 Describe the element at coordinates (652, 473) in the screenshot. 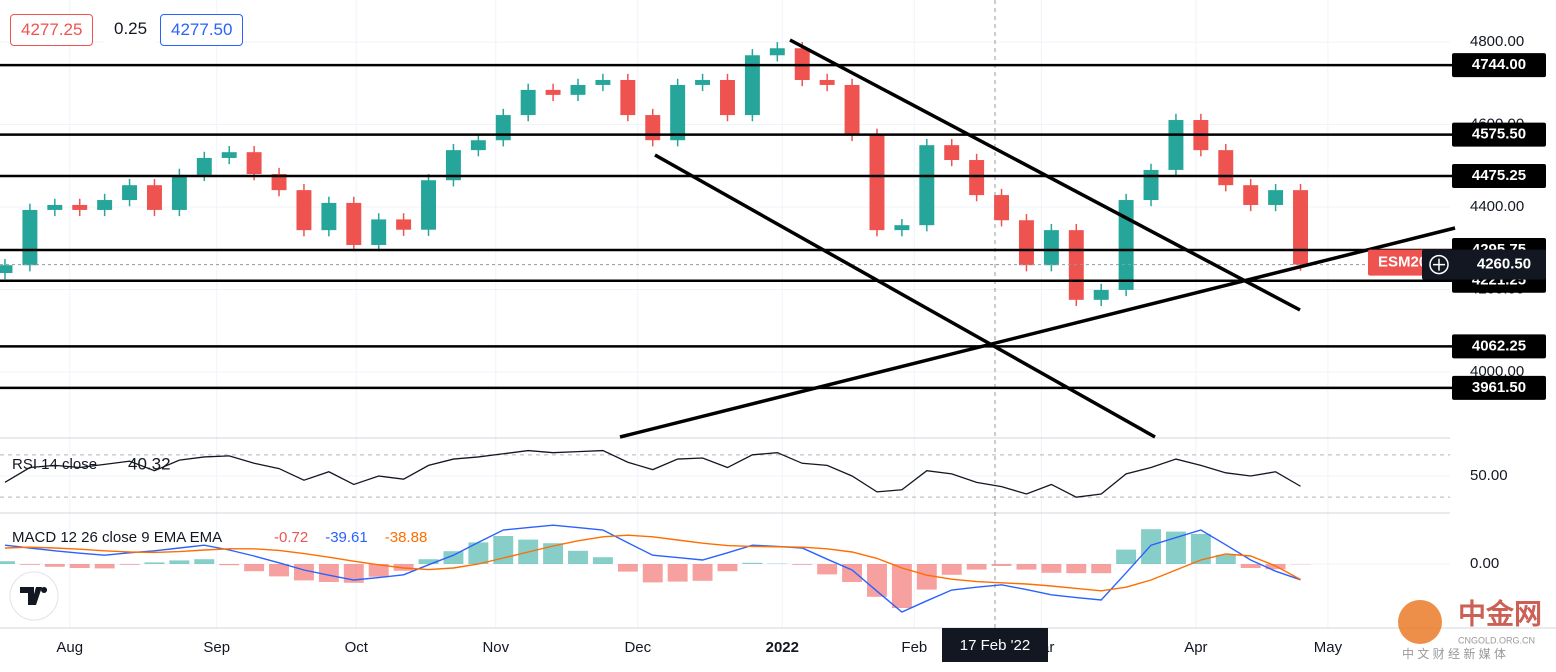

I see `rsi-line` at that location.